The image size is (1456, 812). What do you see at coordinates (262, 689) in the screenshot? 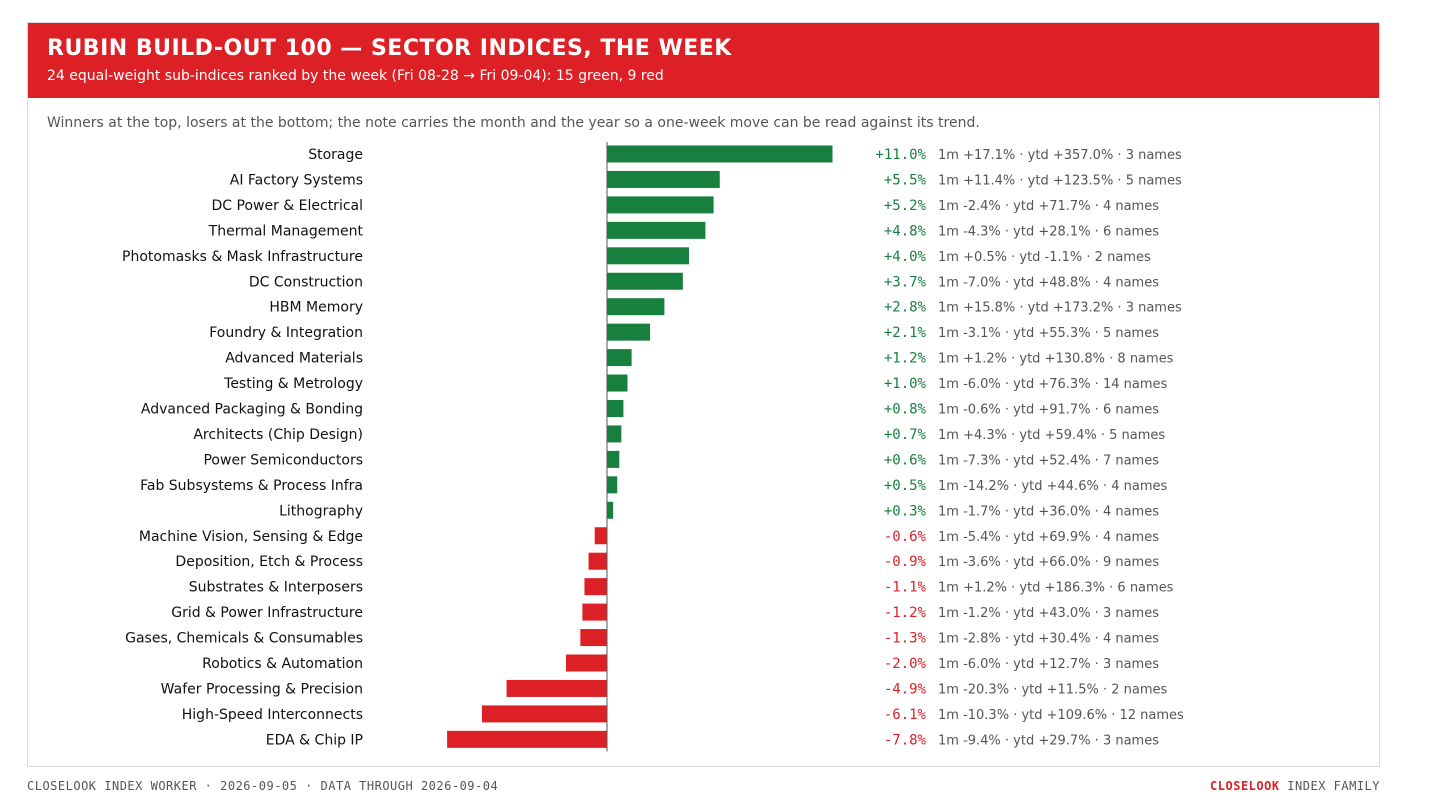
I see `category-label: Wafer Processing & Precision` at bounding box center [262, 689].